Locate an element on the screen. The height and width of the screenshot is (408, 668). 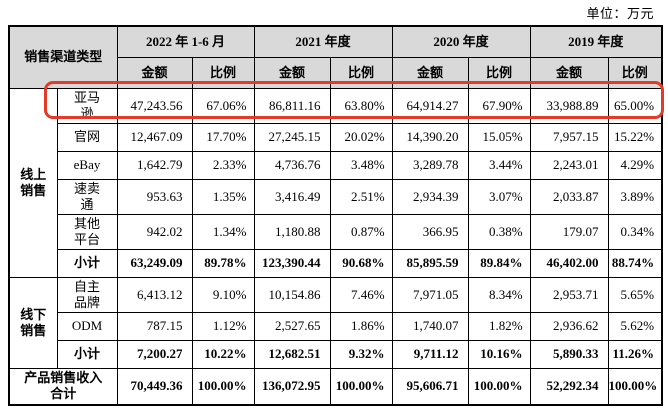
channel-label: 速卖 通 is located at coordinates (87, 197).